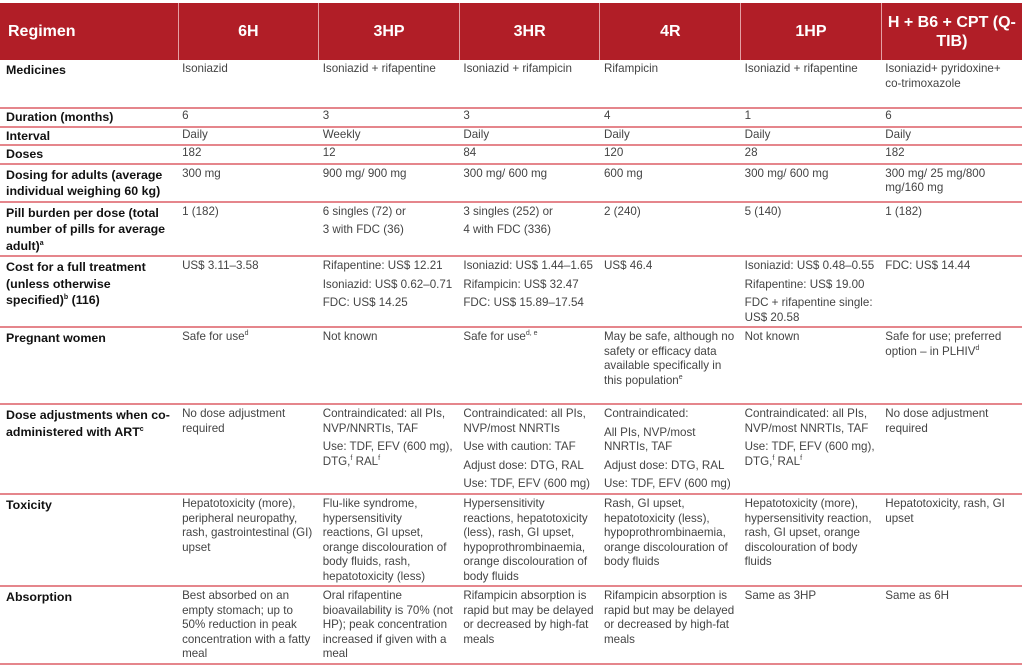 This screenshot has height=665, width=1024. Describe the element at coordinates (84, 300) in the screenshot. I see `cell-text: (116)` at that location.